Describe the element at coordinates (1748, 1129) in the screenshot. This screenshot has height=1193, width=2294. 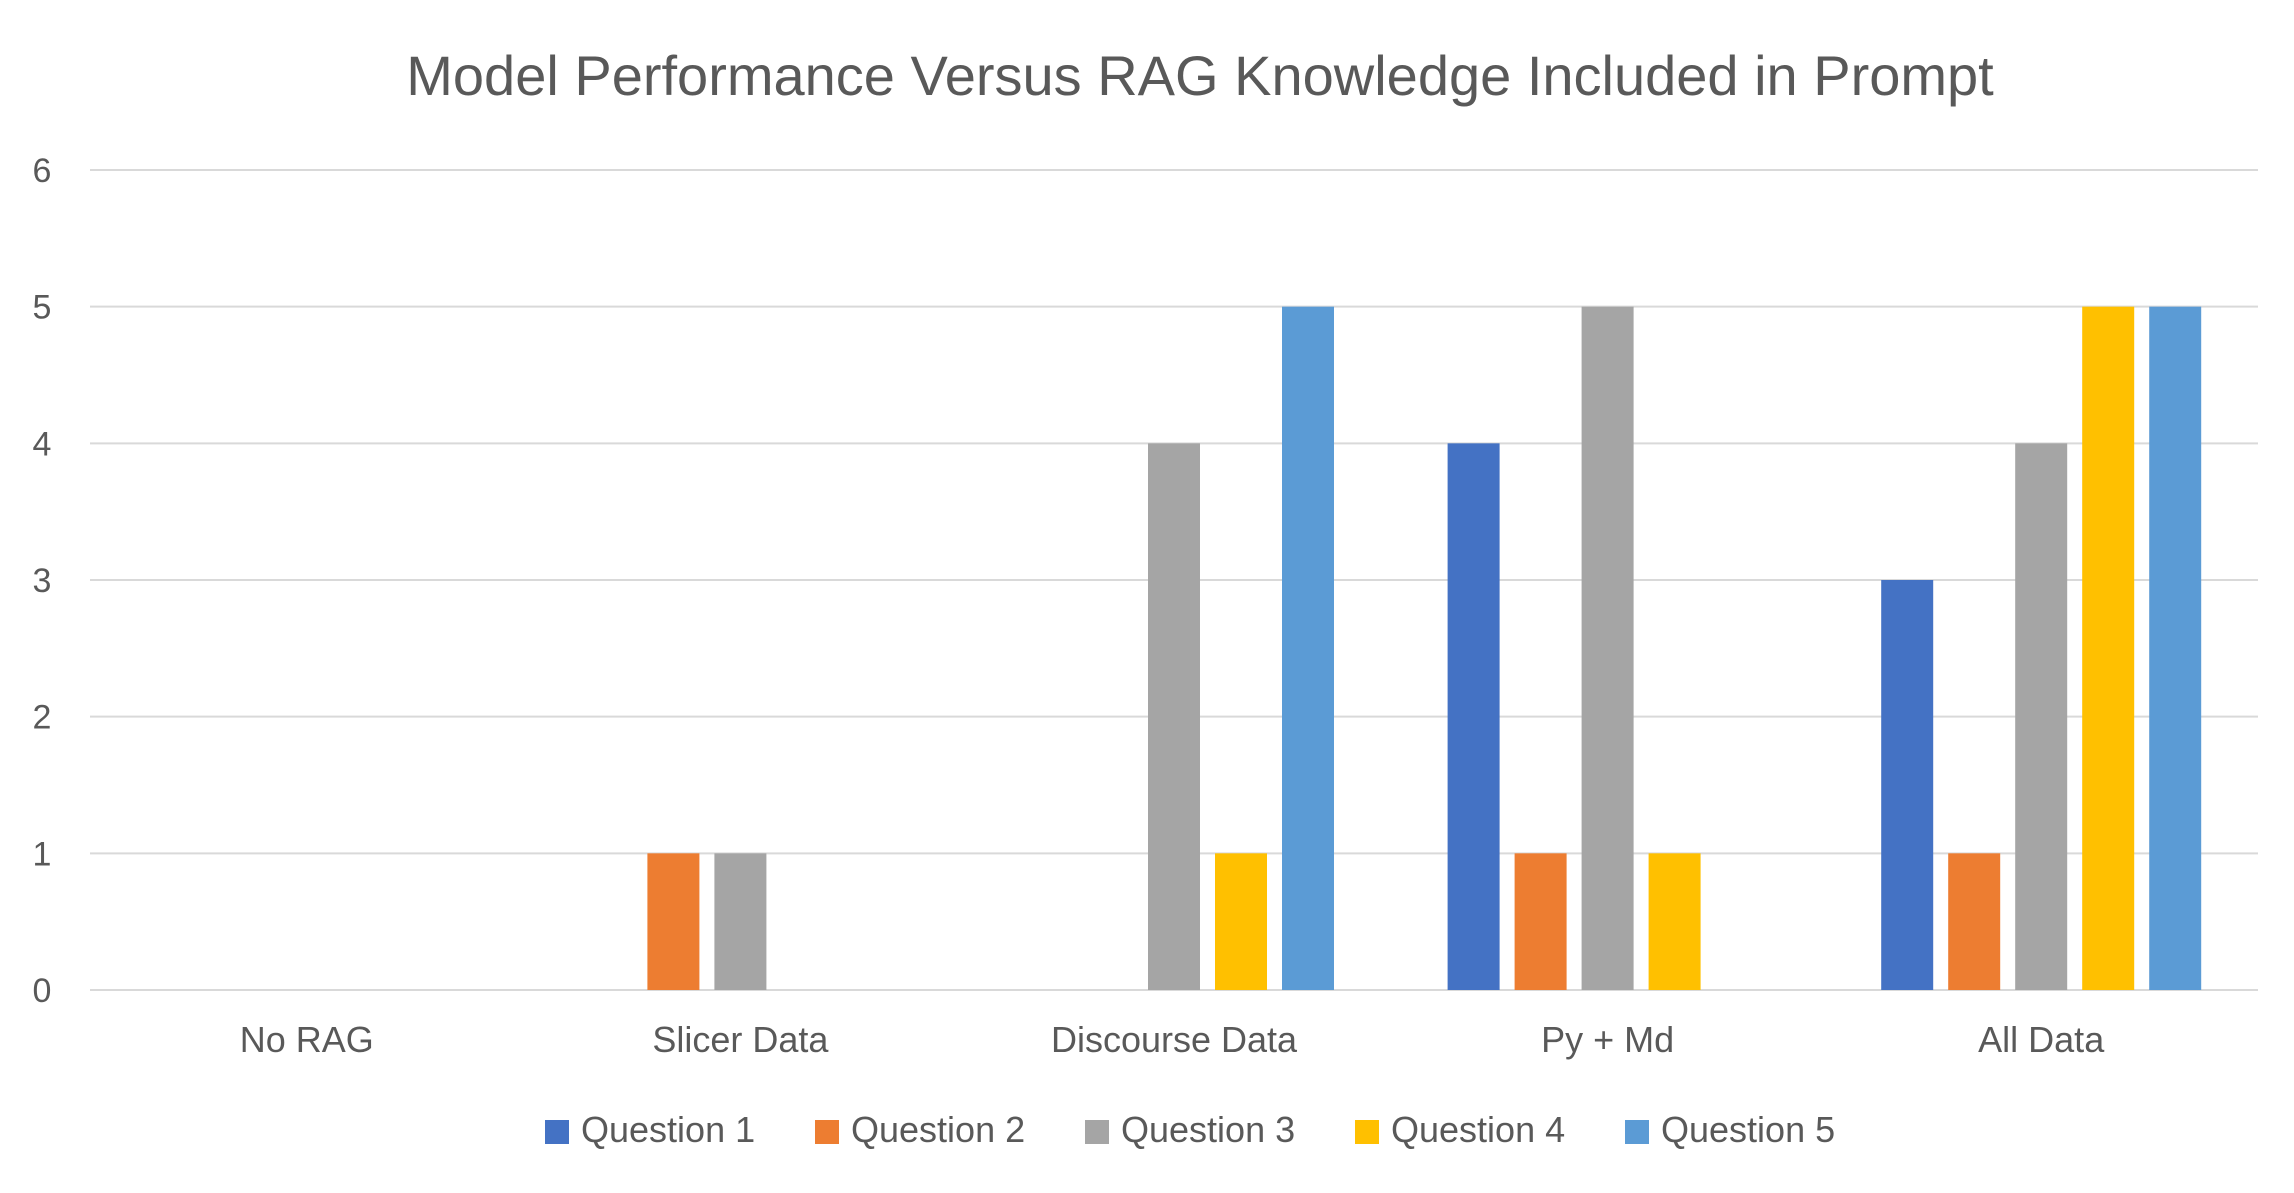
I see `legend-label: Question 5` at that location.